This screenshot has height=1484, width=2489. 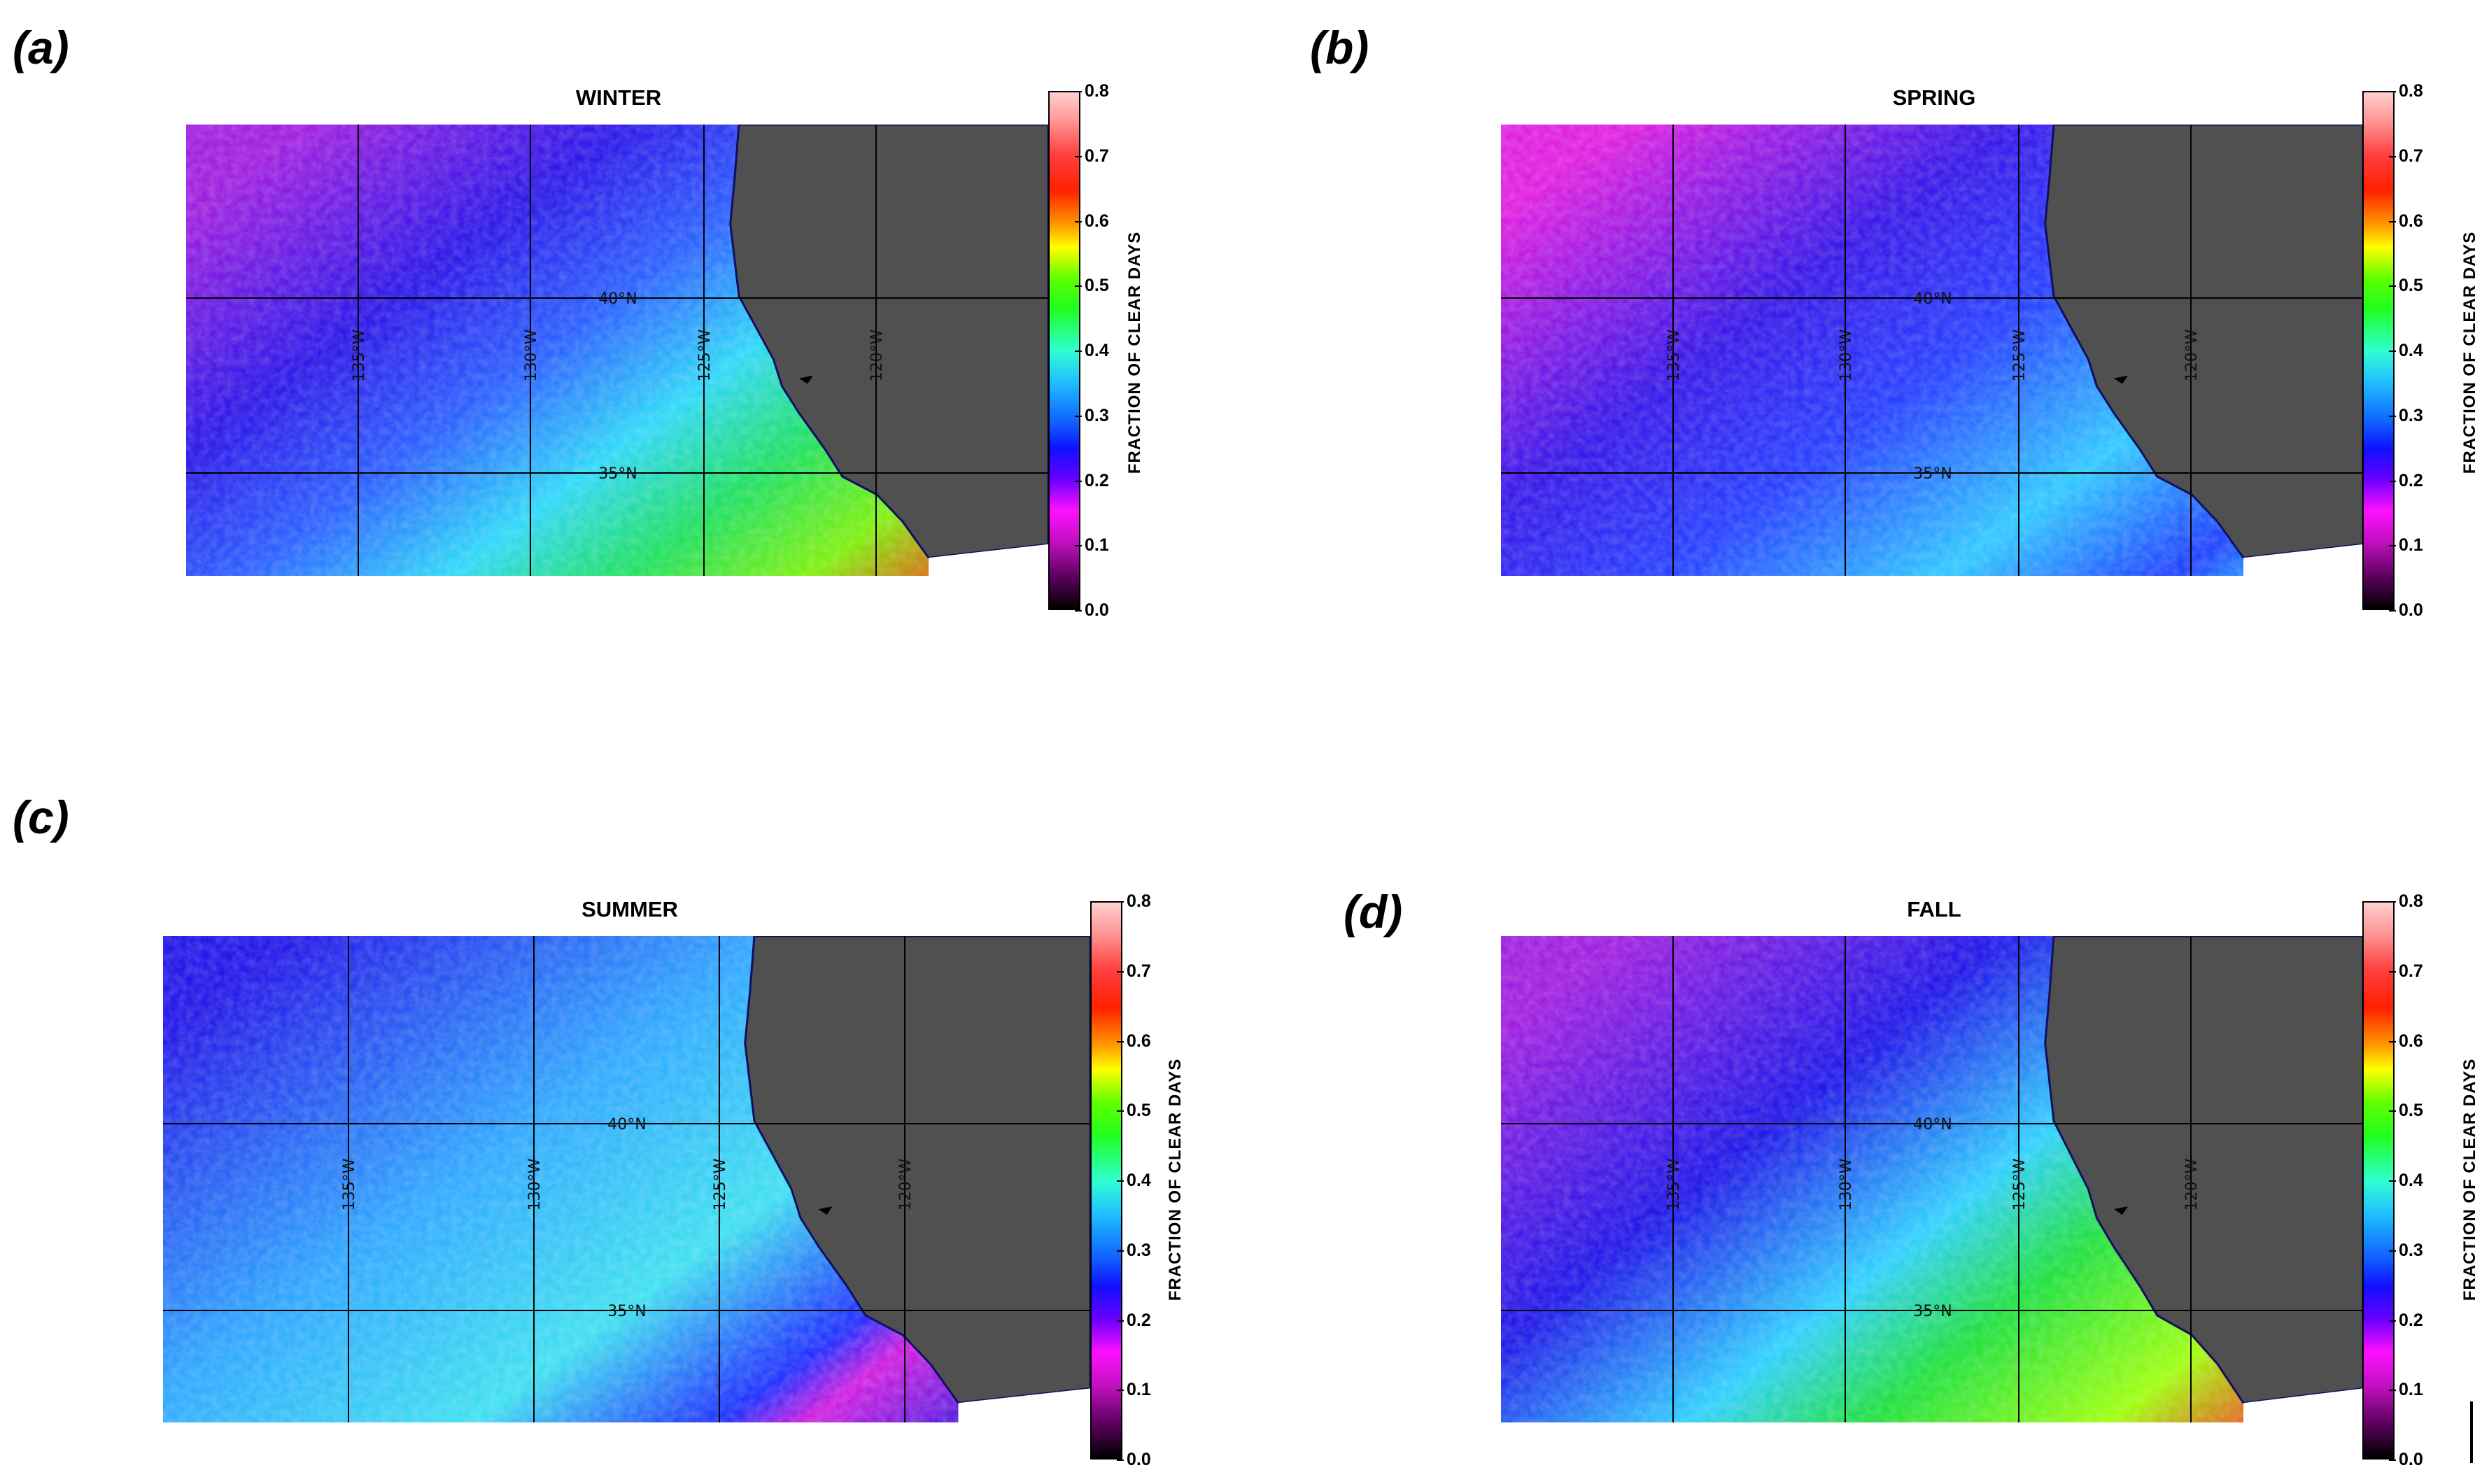 I want to click on lon-label-c-3: 120°W, so click(x=906, y=1184).